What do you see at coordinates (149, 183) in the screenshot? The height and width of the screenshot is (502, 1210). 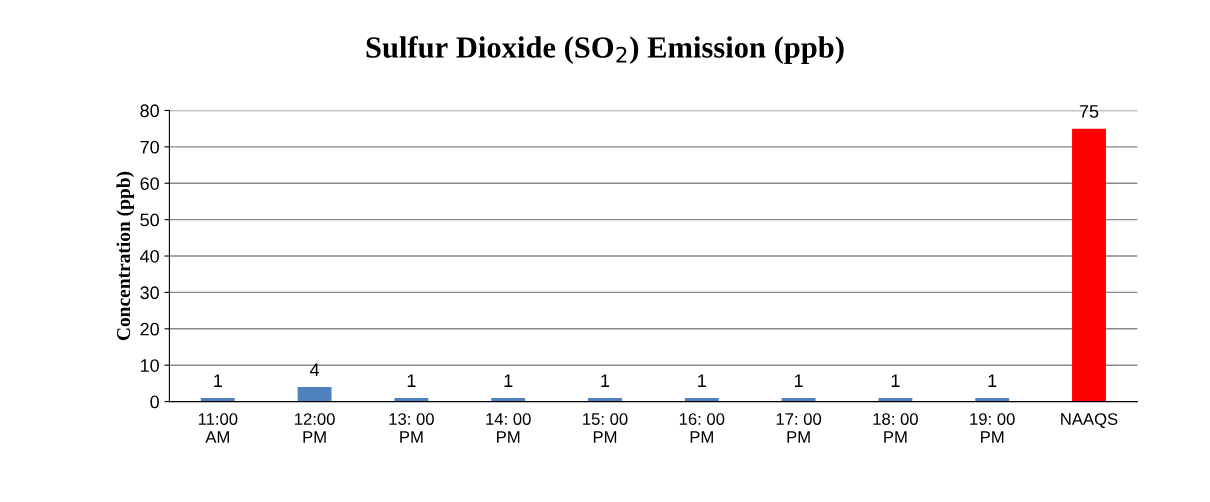 I see `y-tick-label: 60` at bounding box center [149, 183].